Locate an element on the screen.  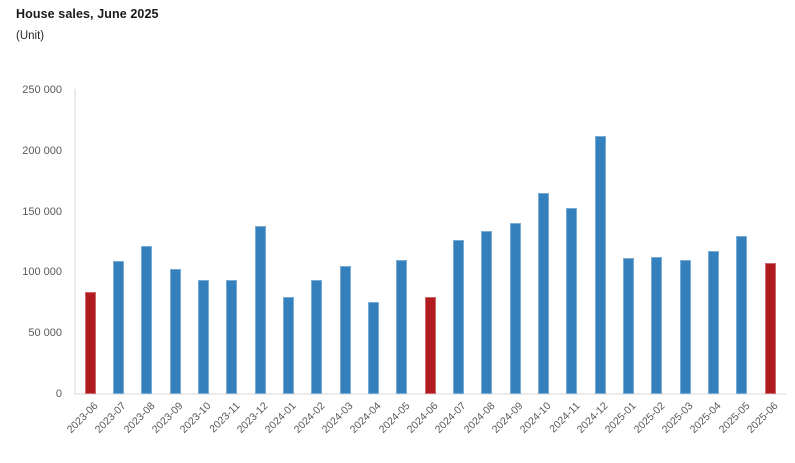
chart-unit-label: (Unit) is located at coordinates (30, 36).